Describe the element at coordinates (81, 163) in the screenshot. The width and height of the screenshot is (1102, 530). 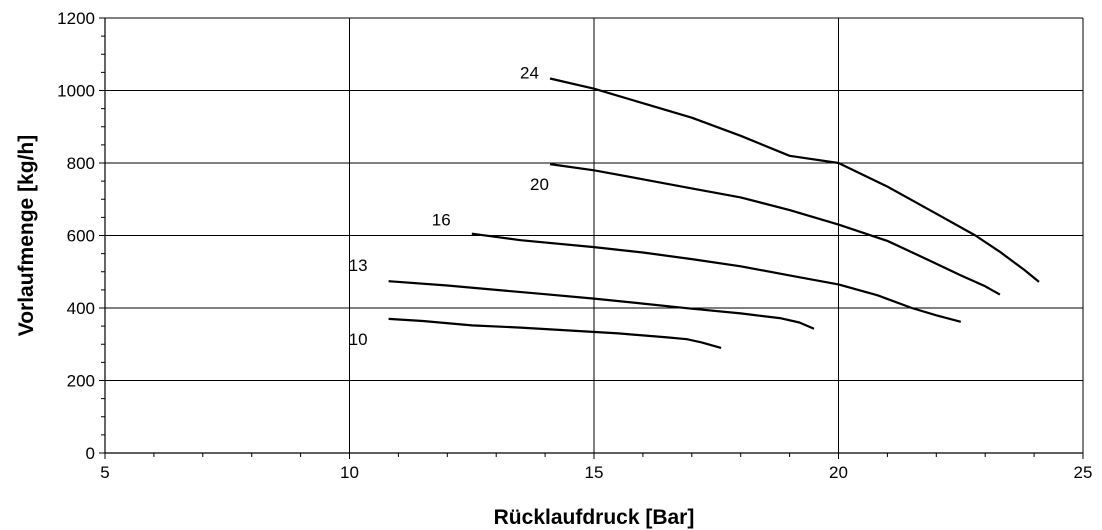
I see `y-tick-label: 800` at that location.